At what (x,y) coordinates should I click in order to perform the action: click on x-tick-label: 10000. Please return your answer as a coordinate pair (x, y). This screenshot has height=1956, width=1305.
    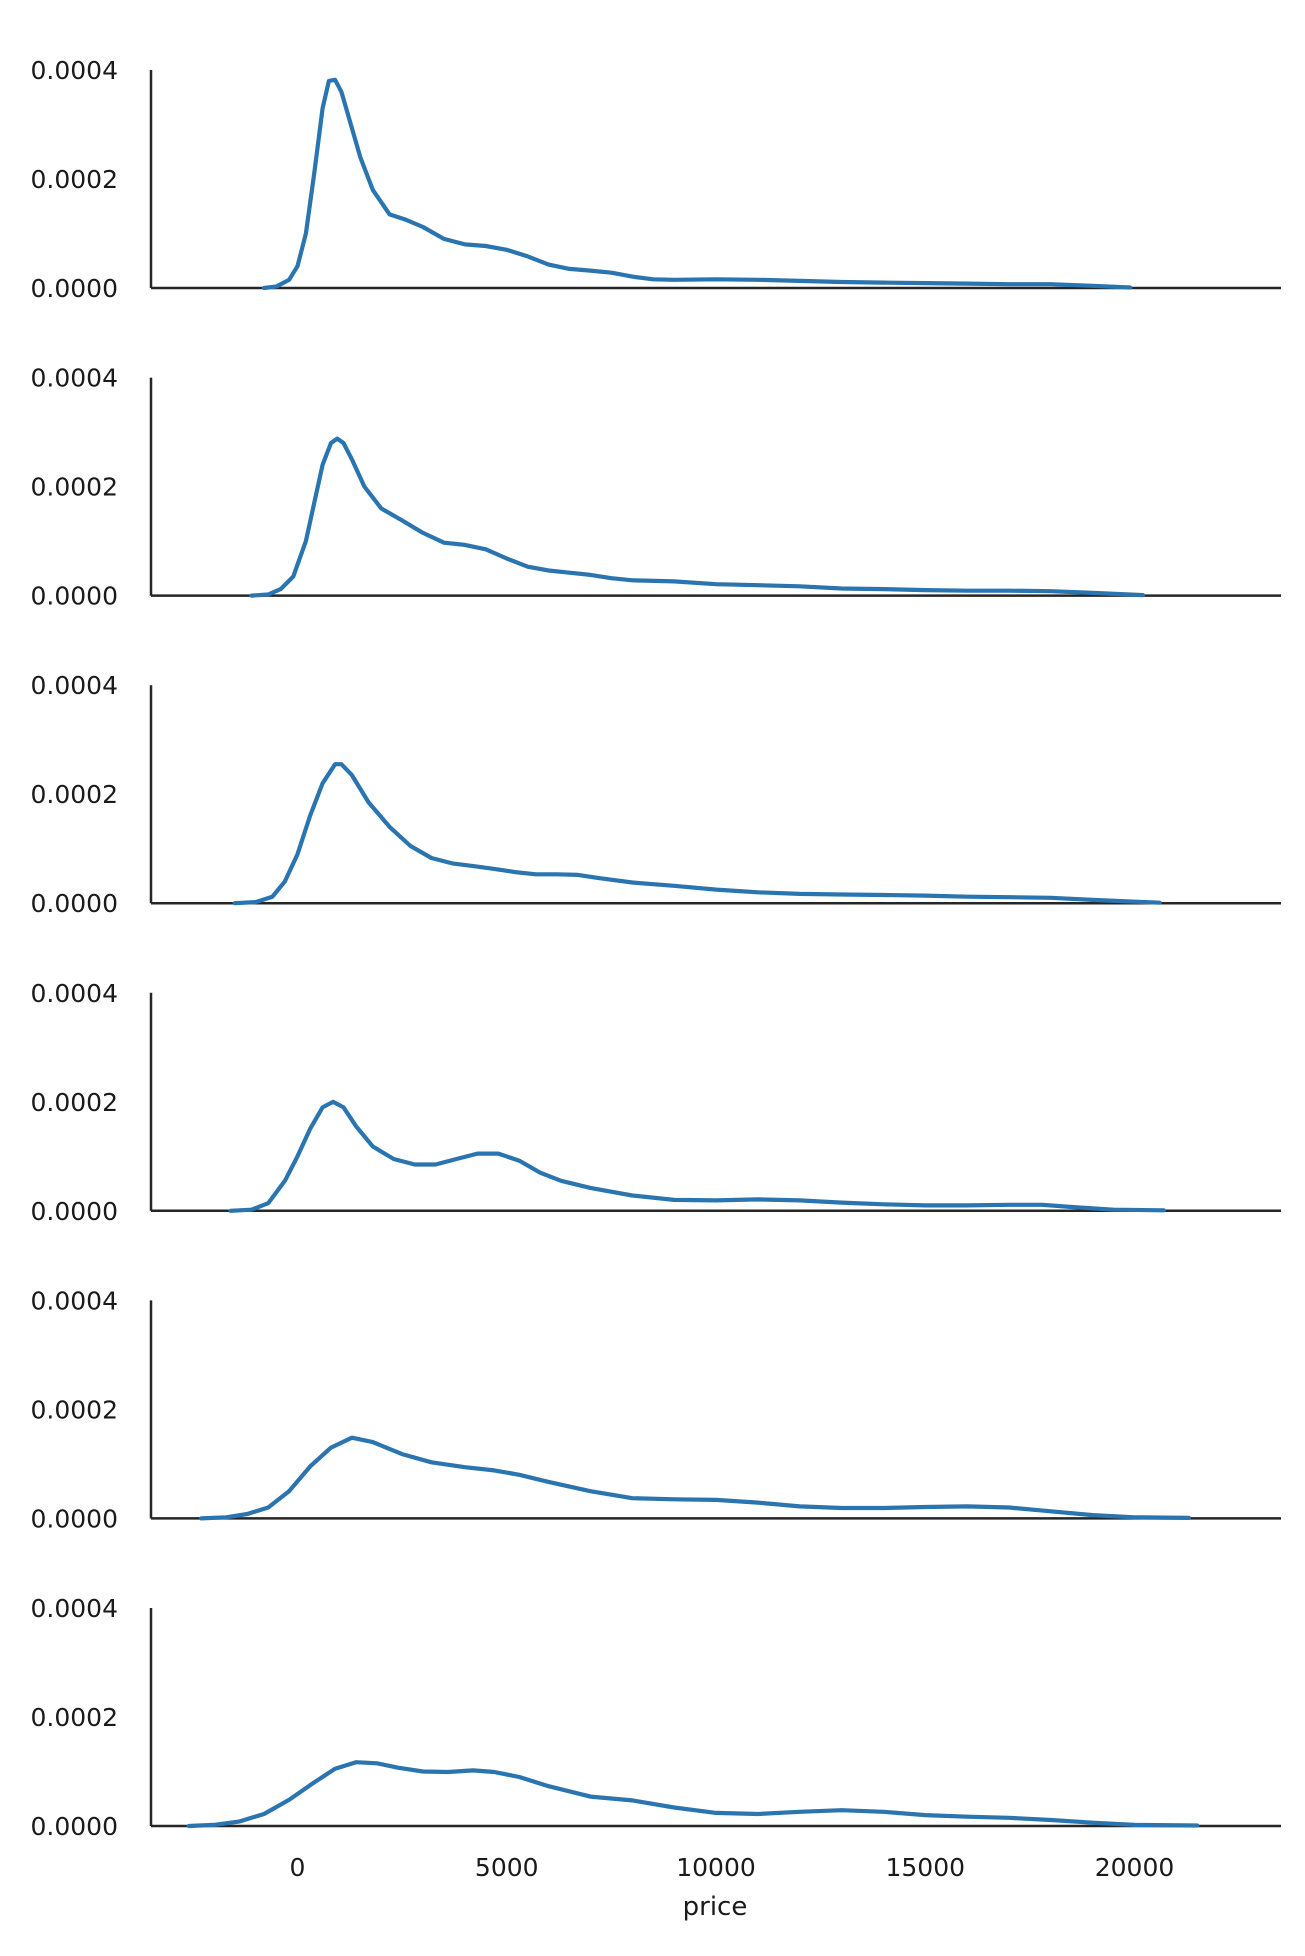
    Looking at the image, I should click on (716, 1867).